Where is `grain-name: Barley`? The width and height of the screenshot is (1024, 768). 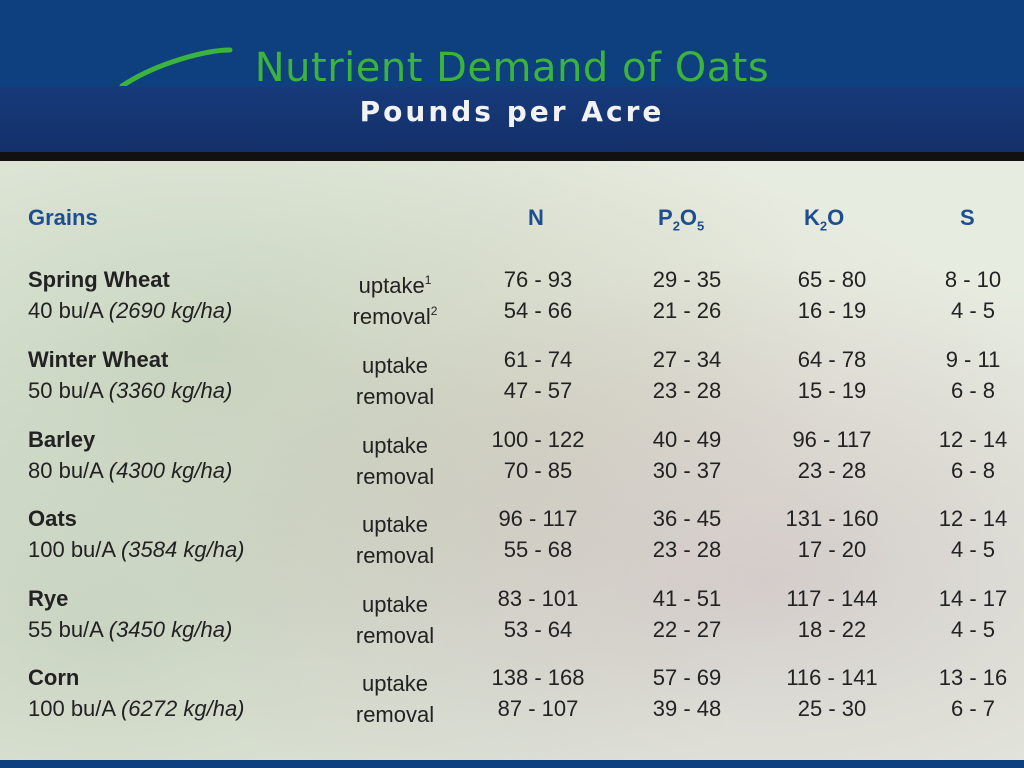 grain-name: Barley is located at coordinates (62, 439).